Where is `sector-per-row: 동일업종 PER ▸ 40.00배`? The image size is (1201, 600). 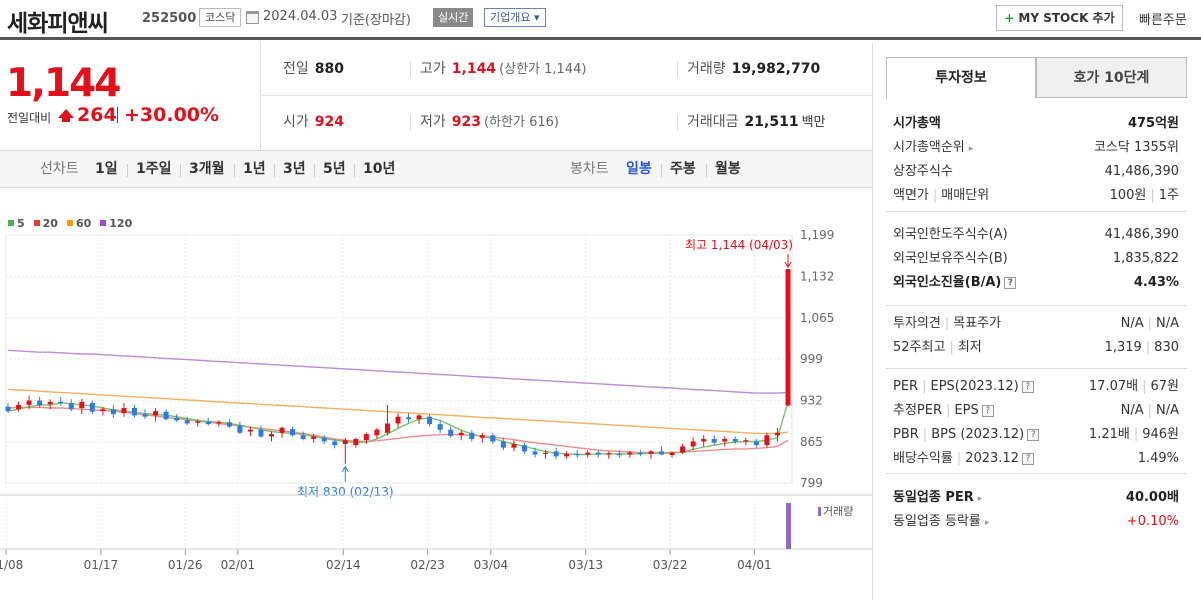 sector-per-row: 동일업종 PER ▸ 40.00배 is located at coordinates (1036, 498).